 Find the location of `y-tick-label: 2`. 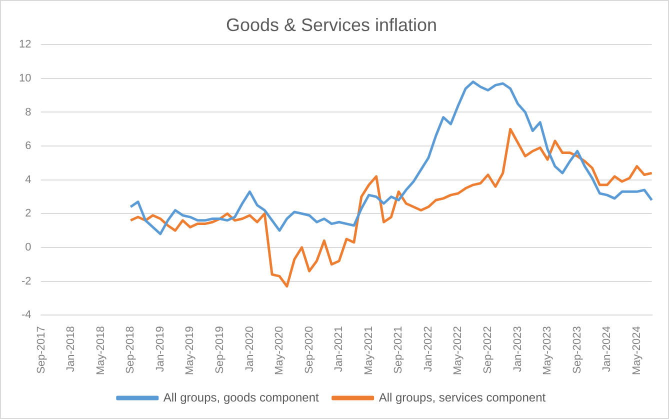

y-tick-label: 2 is located at coordinates (28, 214).